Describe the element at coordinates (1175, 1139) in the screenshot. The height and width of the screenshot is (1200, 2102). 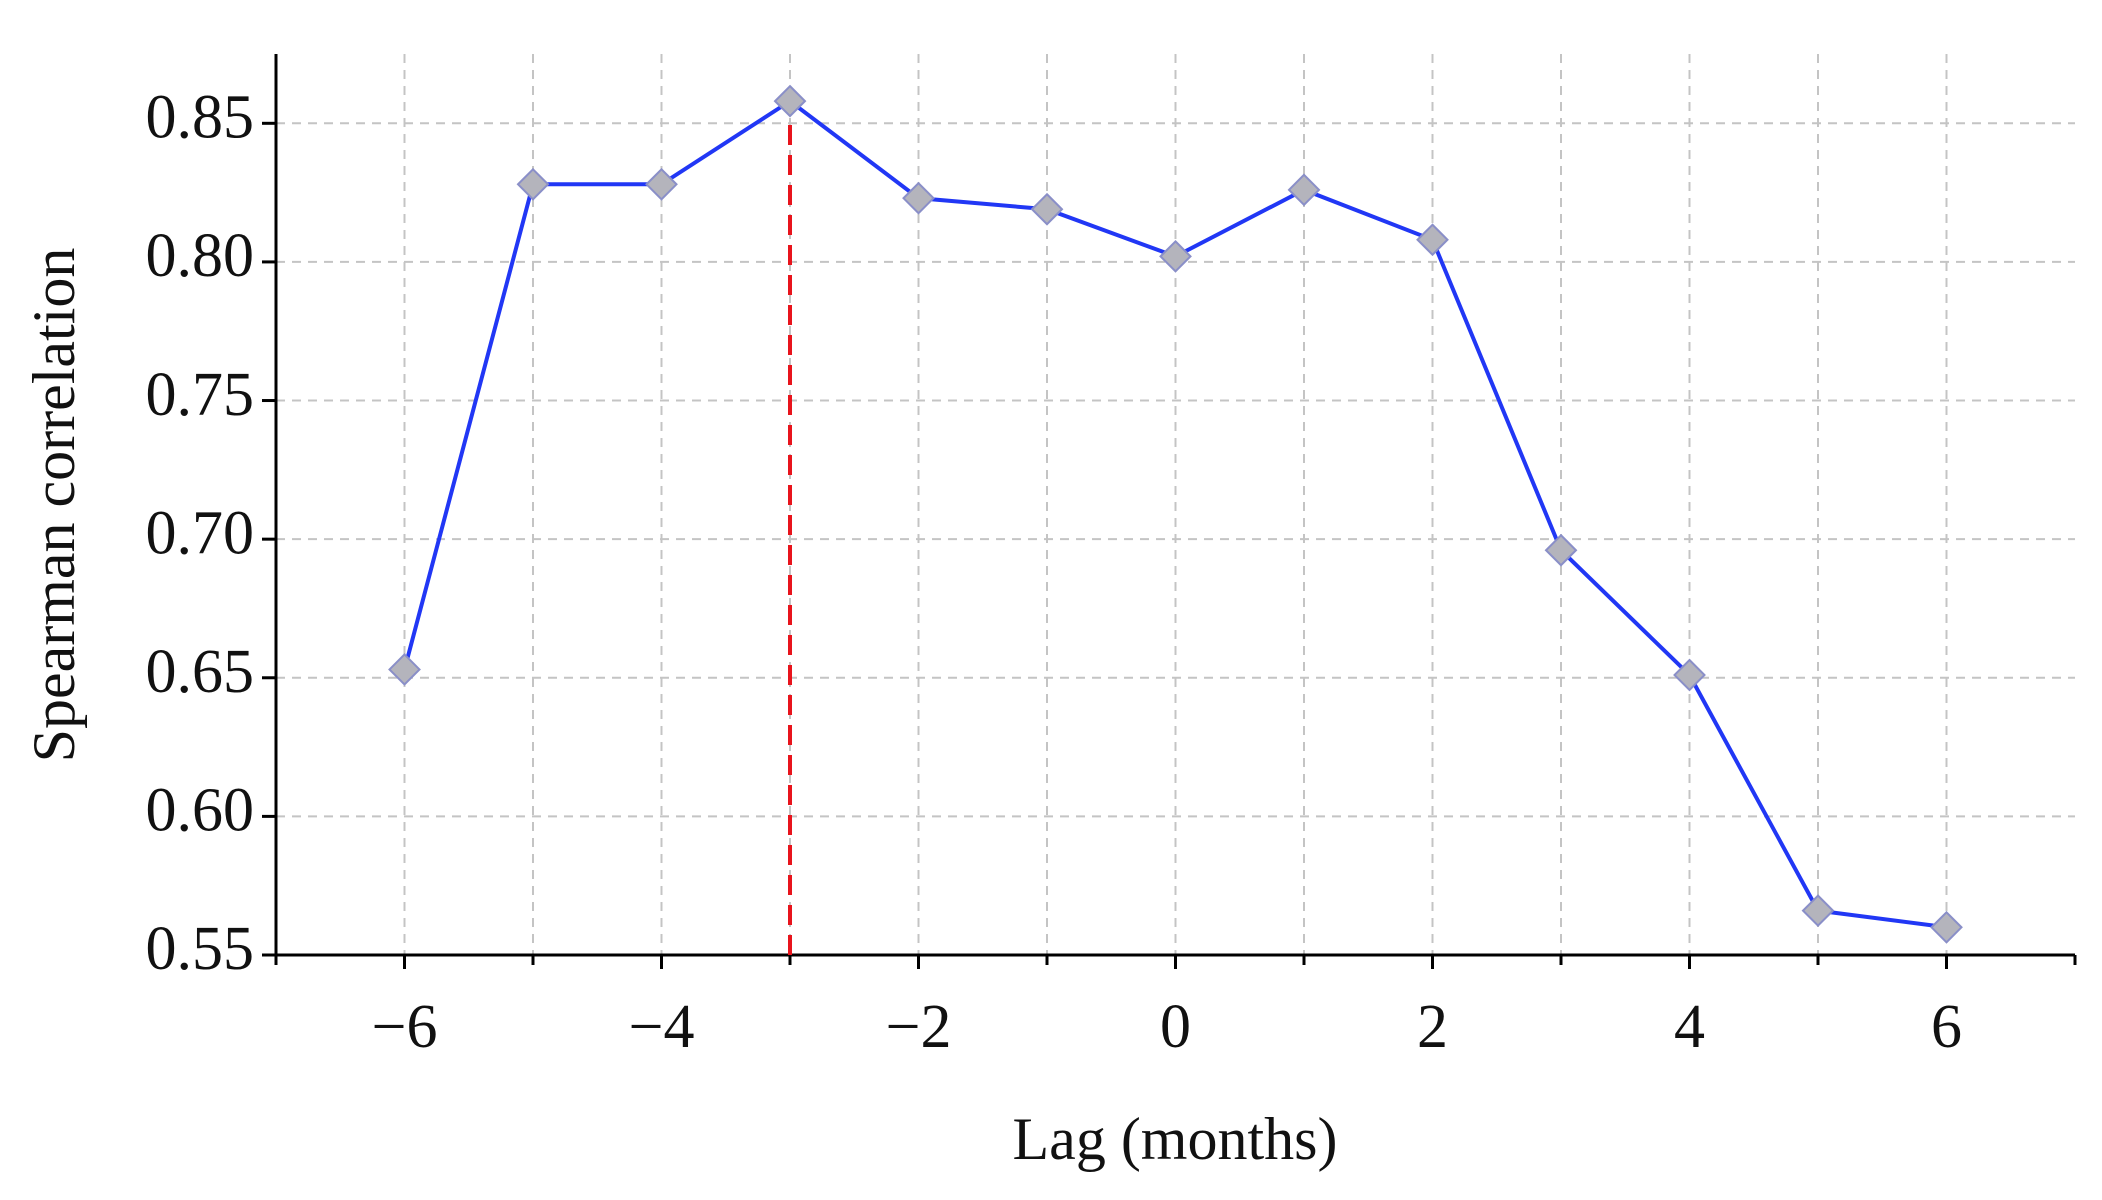
I see `x-axis-label: Lag (months)` at that location.